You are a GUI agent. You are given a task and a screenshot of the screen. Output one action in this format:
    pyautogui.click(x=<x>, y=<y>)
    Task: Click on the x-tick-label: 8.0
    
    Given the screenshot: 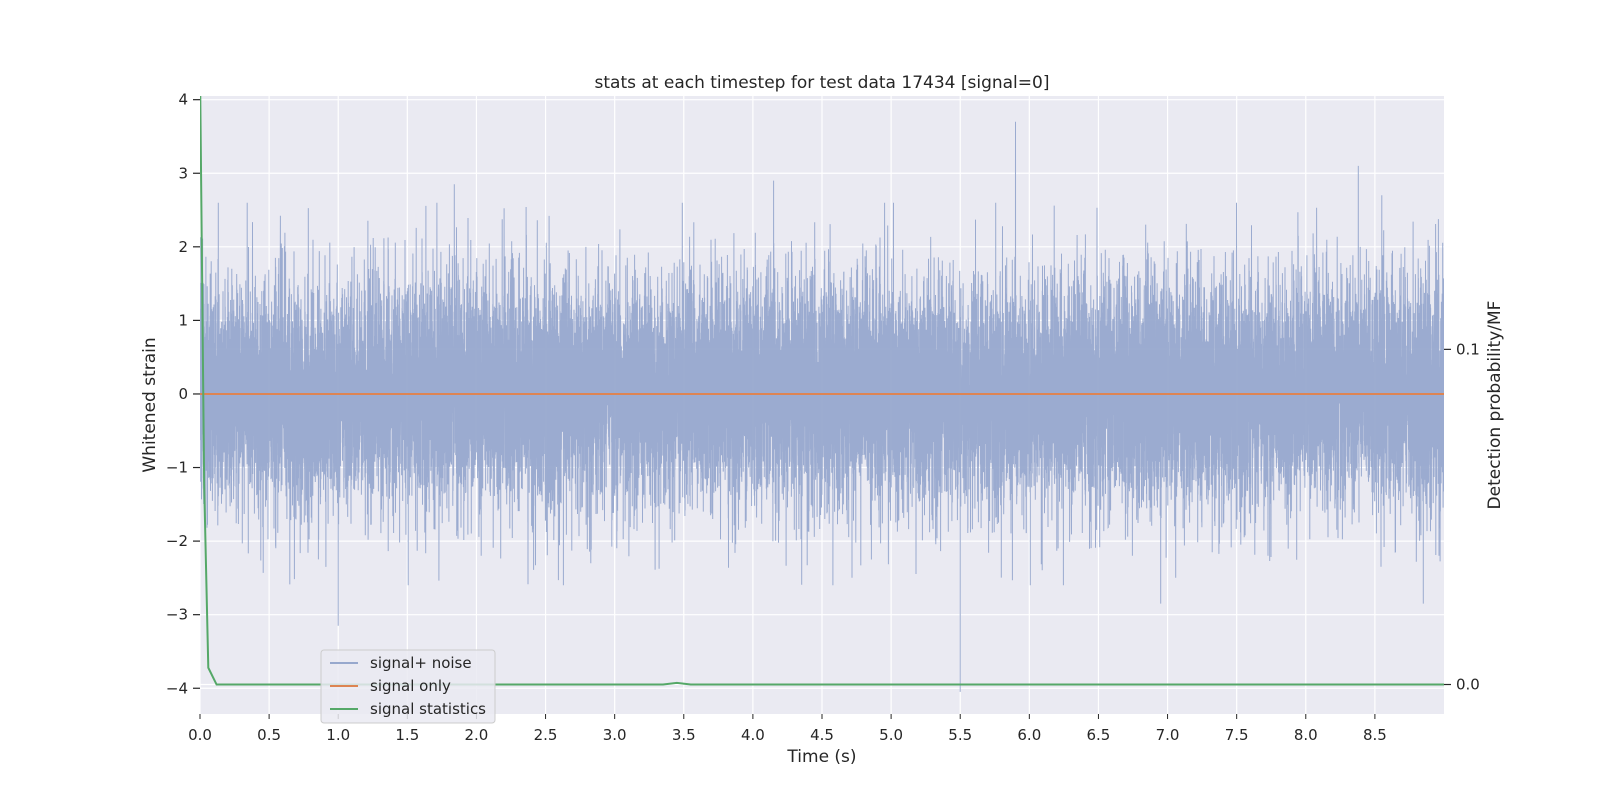 What is the action you would take?
    pyautogui.click(x=1306, y=735)
    